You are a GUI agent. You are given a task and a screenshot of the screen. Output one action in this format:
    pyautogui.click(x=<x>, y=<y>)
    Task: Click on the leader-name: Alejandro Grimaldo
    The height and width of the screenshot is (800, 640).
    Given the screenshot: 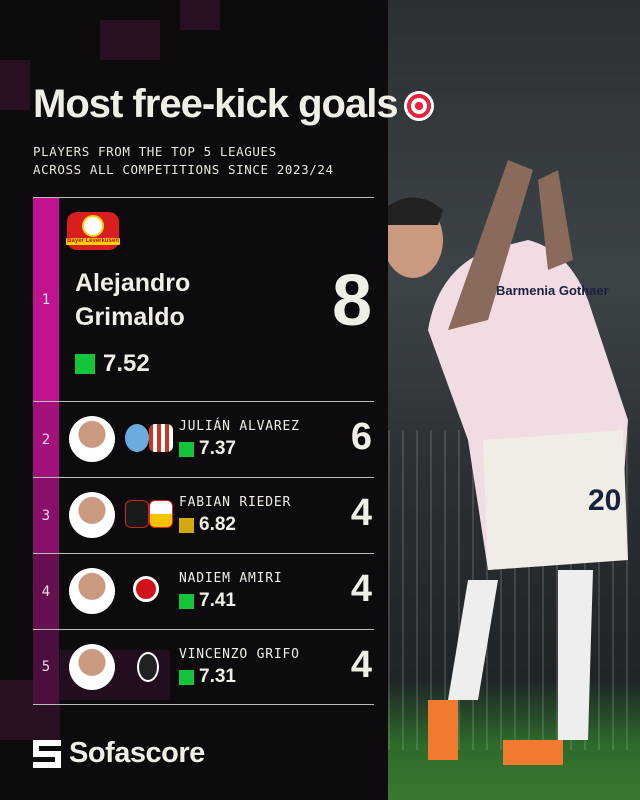 What is the action you would take?
    pyautogui.click(x=132, y=300)
    